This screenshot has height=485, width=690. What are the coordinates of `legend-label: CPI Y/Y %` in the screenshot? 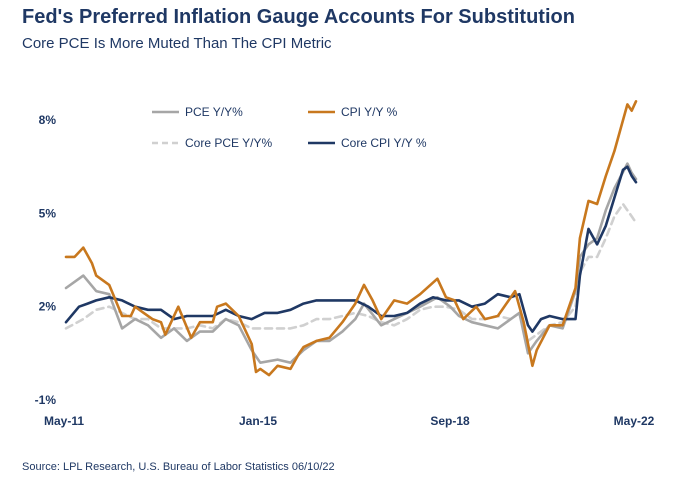 It's located at (369, 112).